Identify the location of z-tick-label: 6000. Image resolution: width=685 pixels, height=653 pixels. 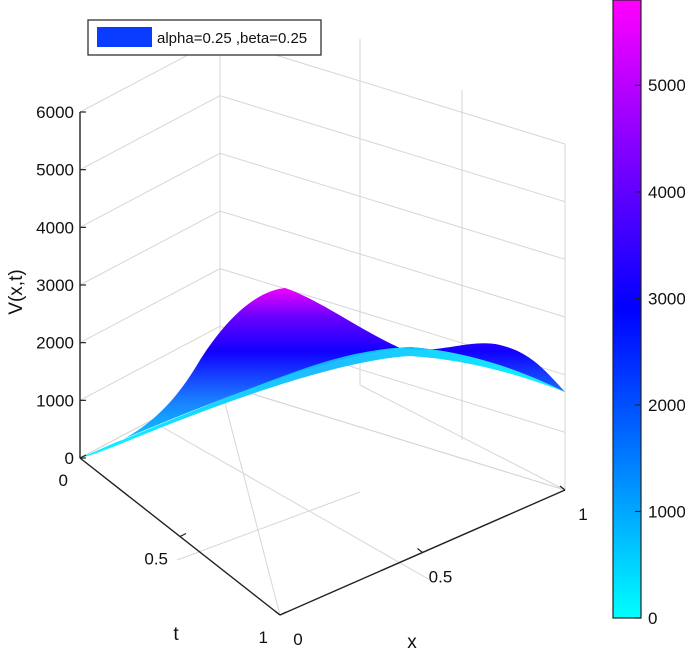
(55, 112).